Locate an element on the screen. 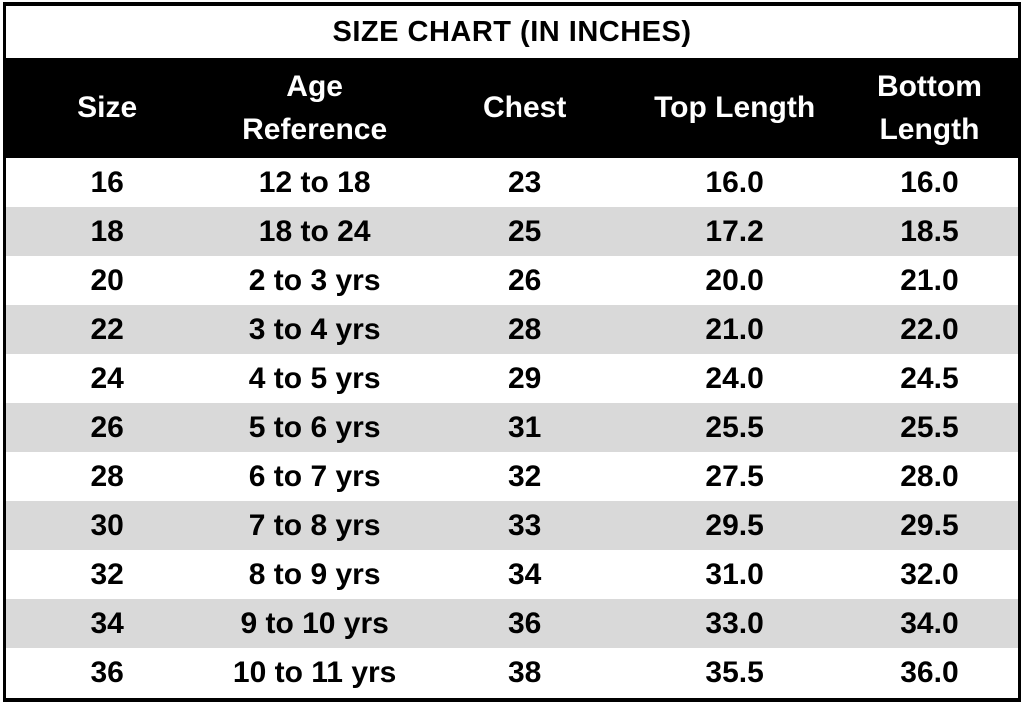 This screenshot has width=1024, height=704. cell-age-reference: 2 to 3 yrs is located at coordinates (314, 280).